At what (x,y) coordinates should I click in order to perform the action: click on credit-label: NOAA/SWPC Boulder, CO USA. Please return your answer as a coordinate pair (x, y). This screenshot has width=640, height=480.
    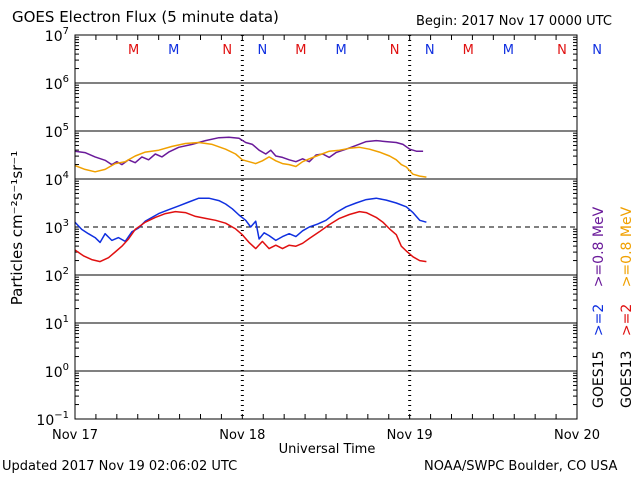
    Looking at the image, I should click on (521, 466).